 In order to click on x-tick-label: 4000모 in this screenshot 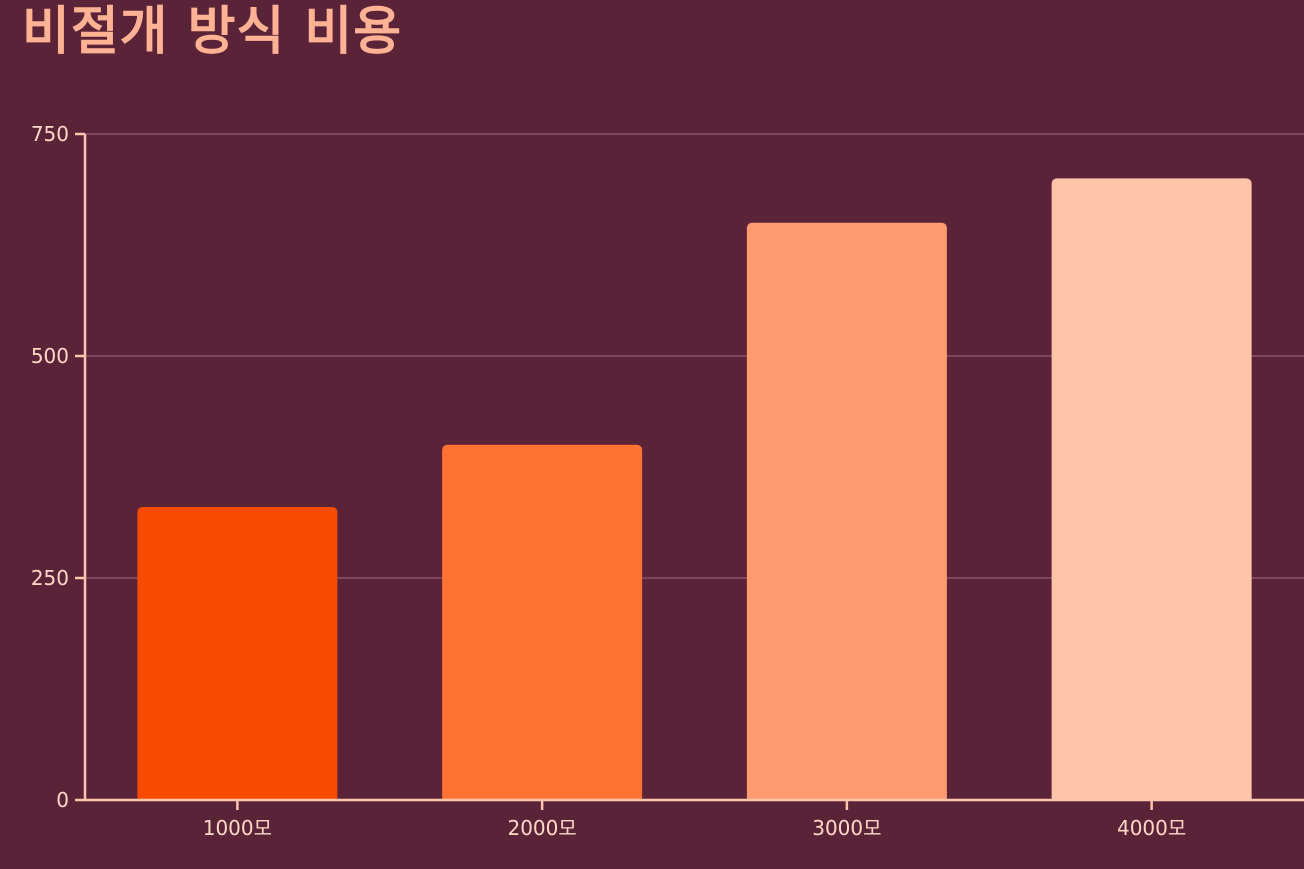, I will do `click(1151, 828)`.